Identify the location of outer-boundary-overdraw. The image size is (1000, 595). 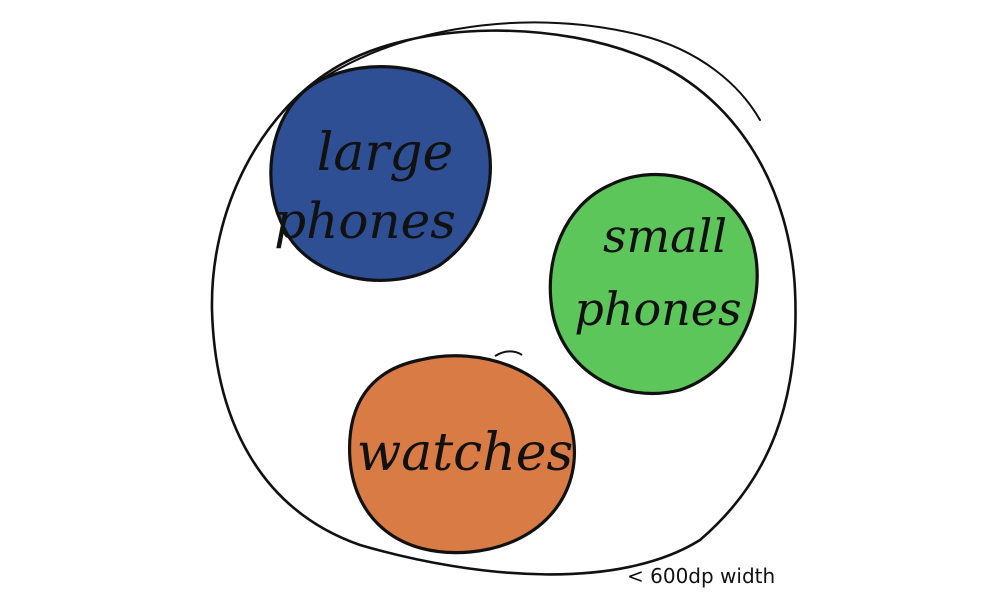
(530, 71).